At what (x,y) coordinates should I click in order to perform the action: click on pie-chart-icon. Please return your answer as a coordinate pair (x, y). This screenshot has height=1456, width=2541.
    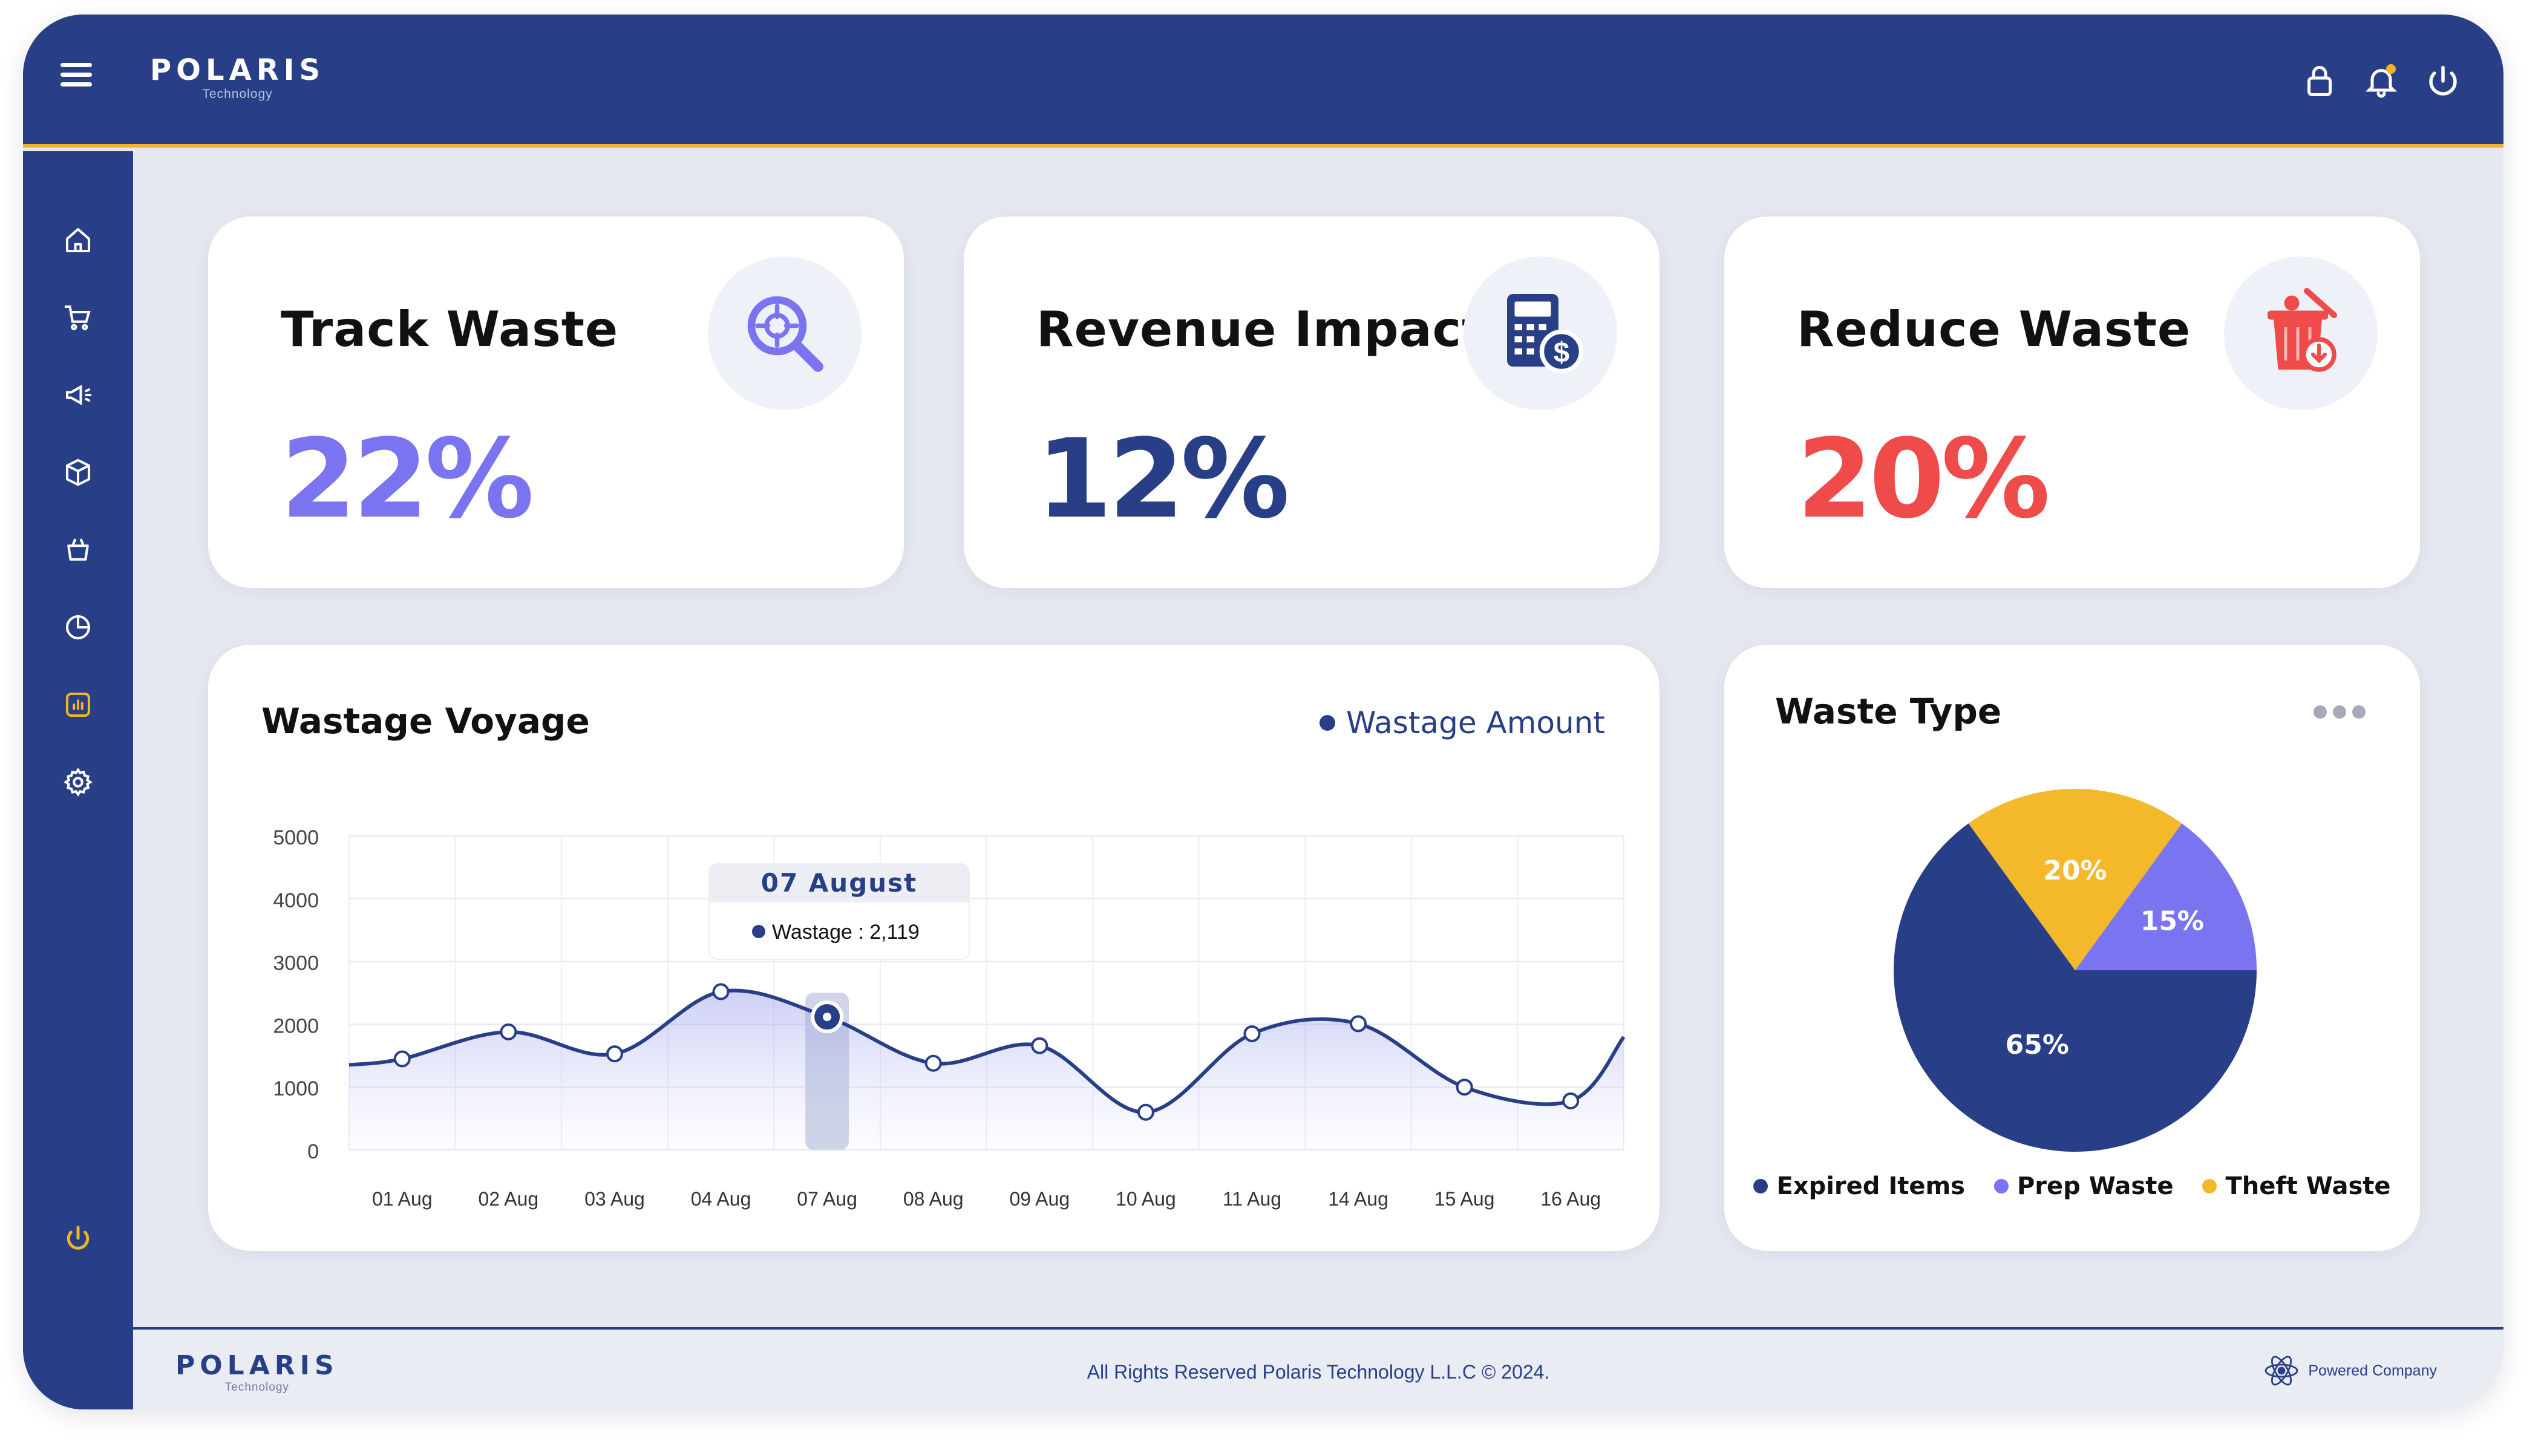
    Looking at the image, I should click on (78, 627).